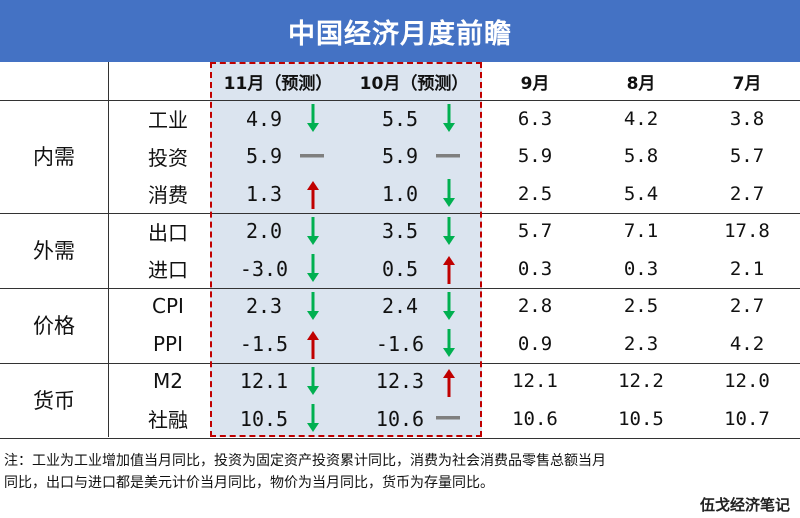 The height and width of the screenshot is (518, 800). Describe the element at coordinates (641, 193) in the screenshot. I see `value-cell: 5.4` at that location.